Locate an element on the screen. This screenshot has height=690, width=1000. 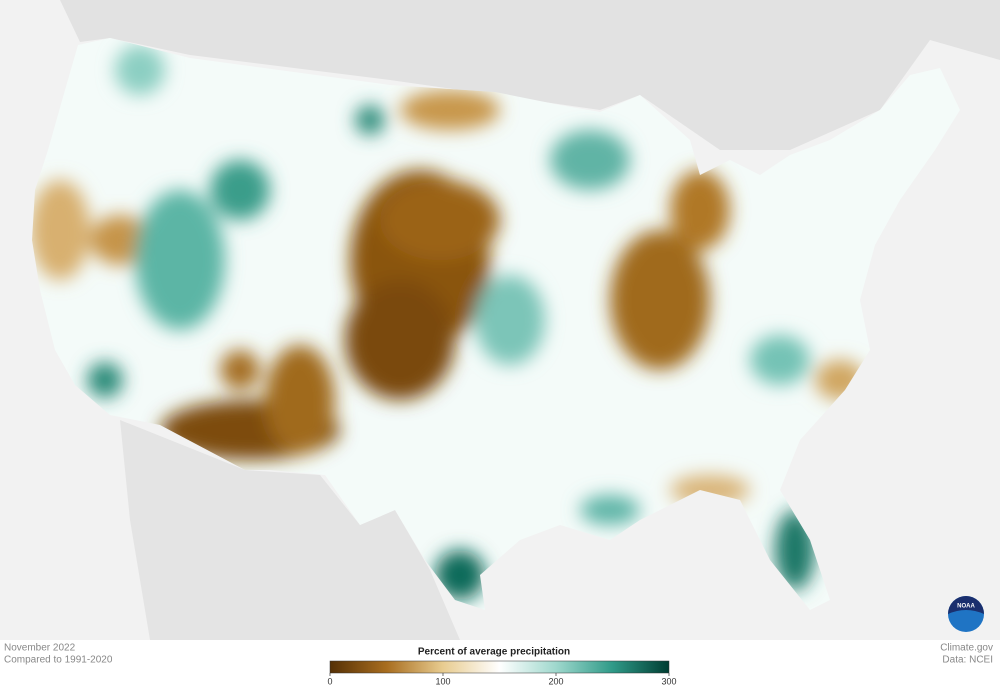
legend-tick-label: 200 is located at coordinates (555, 681).